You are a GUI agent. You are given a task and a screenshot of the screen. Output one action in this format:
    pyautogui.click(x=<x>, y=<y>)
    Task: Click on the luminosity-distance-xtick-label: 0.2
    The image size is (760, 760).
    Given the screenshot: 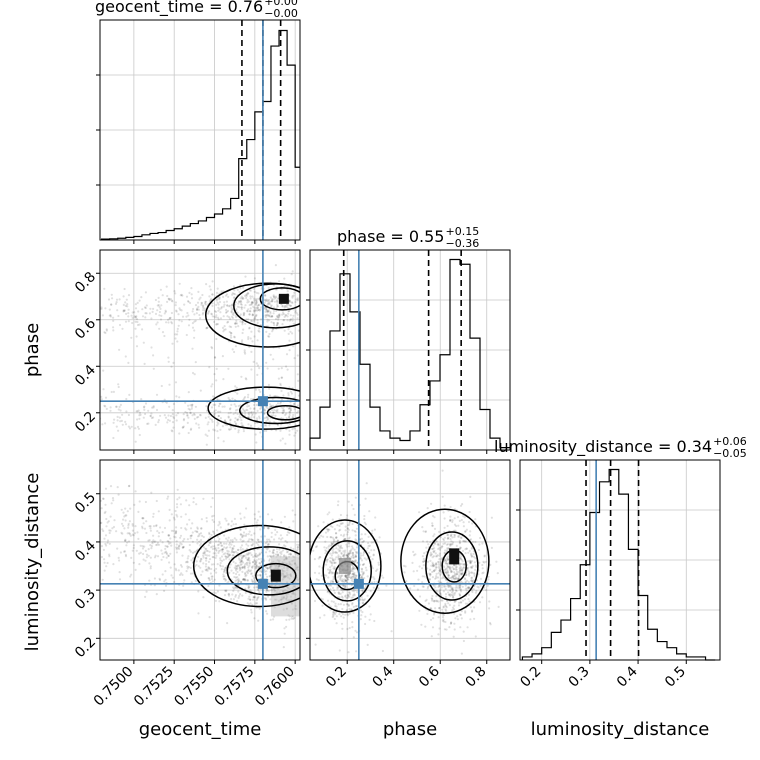 What is the action you would take?
    pyautogui.click(x=530, y=677)
    